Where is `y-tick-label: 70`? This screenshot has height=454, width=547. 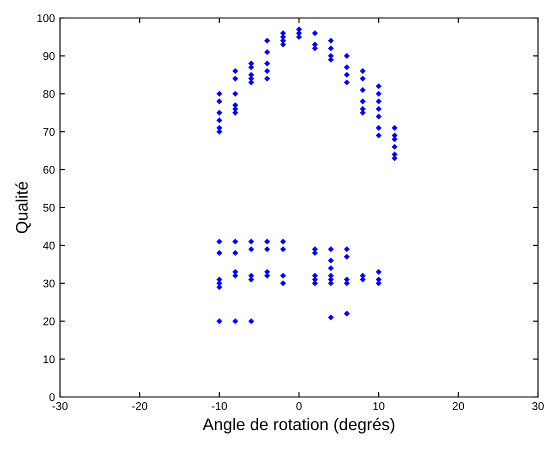
y-tick-label: 70 is located at coordinates (49, 132).